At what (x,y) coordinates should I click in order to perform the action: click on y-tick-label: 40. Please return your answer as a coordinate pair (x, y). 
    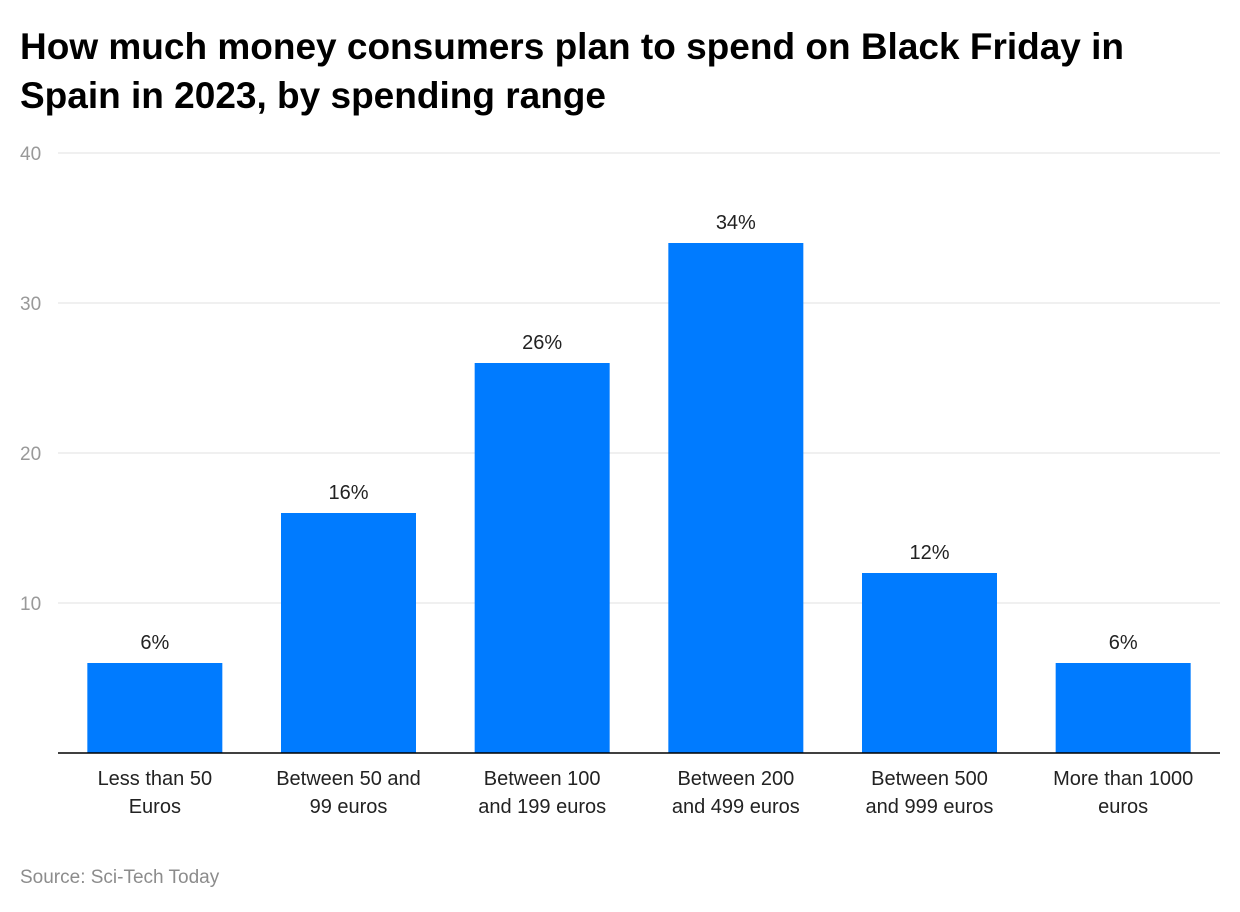
    Looking at the image, I should click on (30, 154).